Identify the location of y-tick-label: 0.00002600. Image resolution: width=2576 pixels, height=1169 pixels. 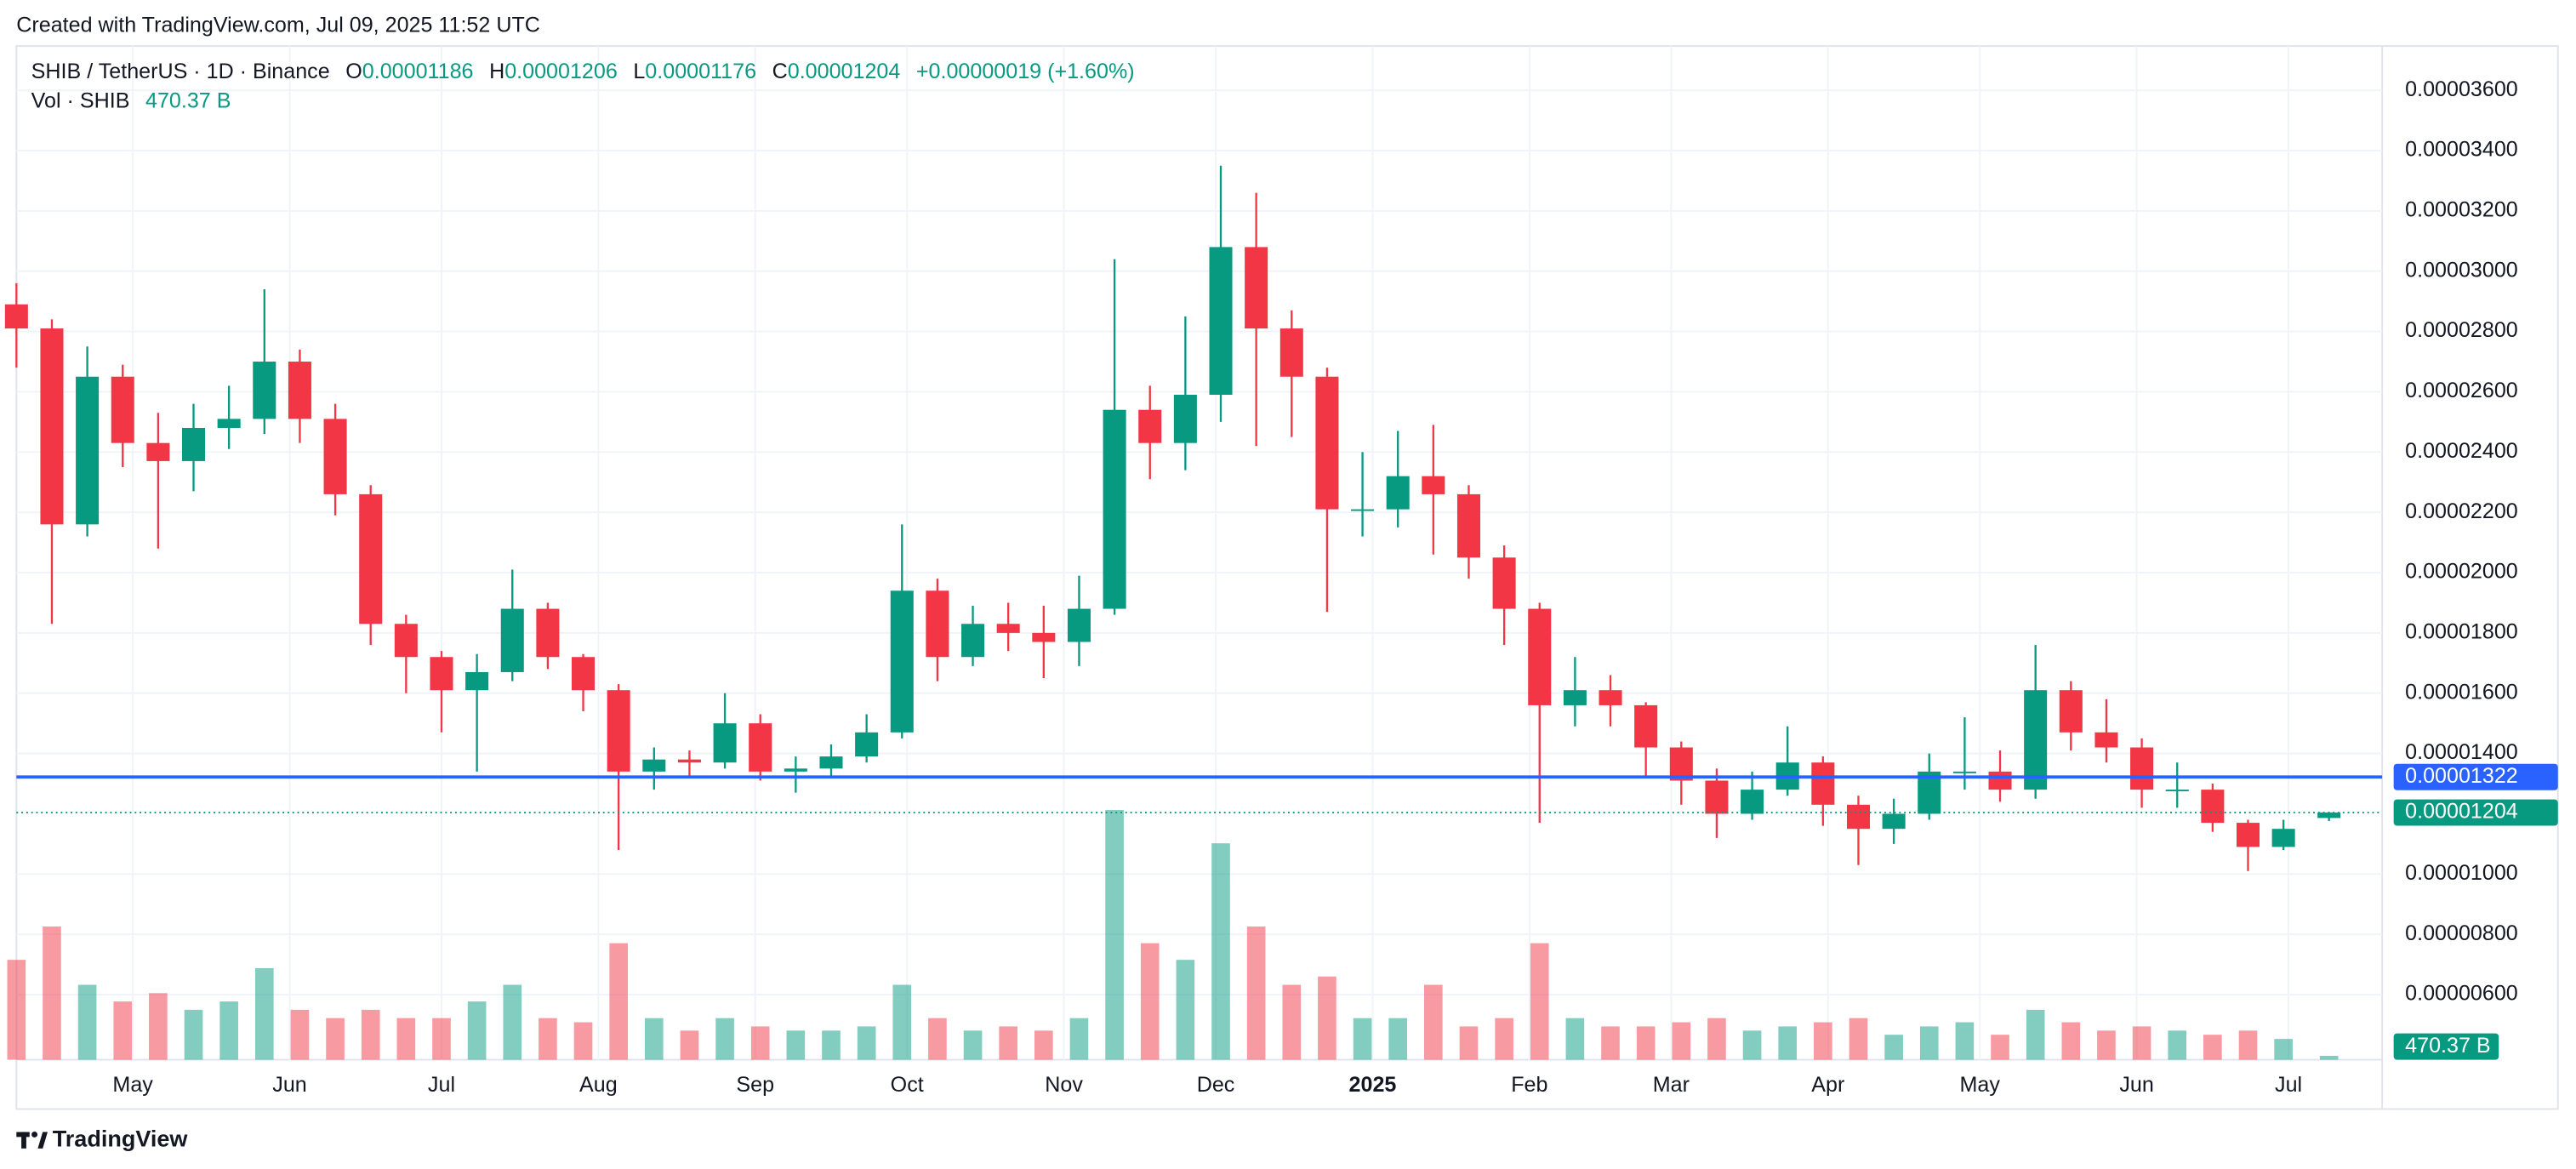
(2461, 391).